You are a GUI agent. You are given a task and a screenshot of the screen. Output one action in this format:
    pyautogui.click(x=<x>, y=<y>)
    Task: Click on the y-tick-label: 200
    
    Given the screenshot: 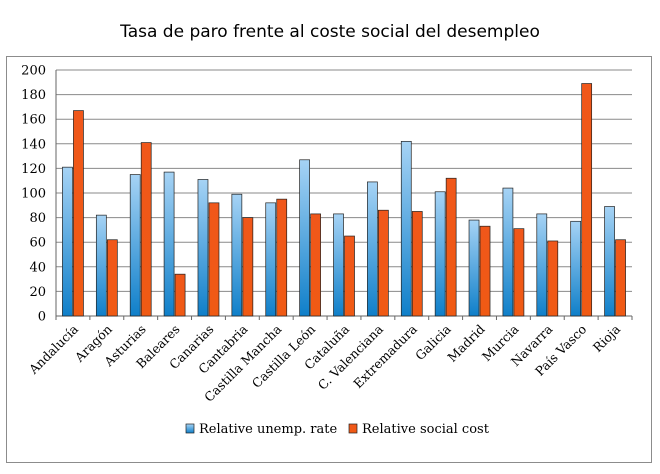 What is the action you would take?
    pyautogui.click(x=33, y=71)
    